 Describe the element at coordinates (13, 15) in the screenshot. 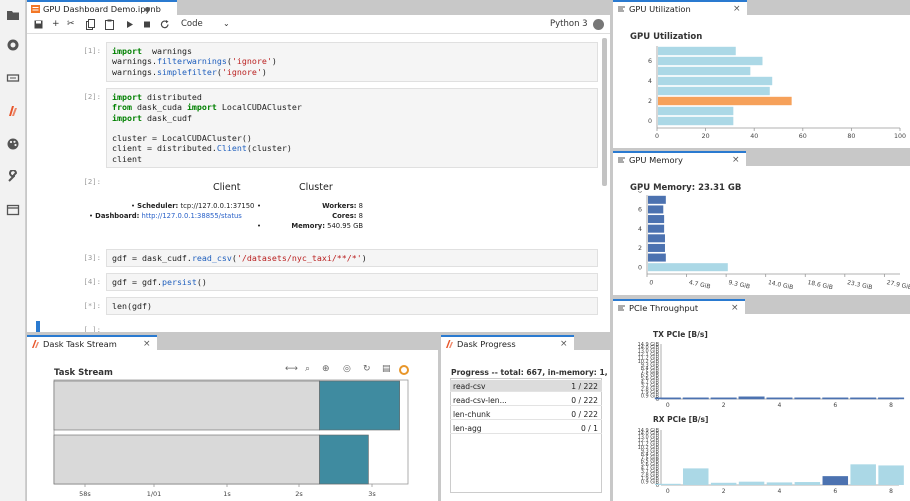

I see `folder-icon` at that location.